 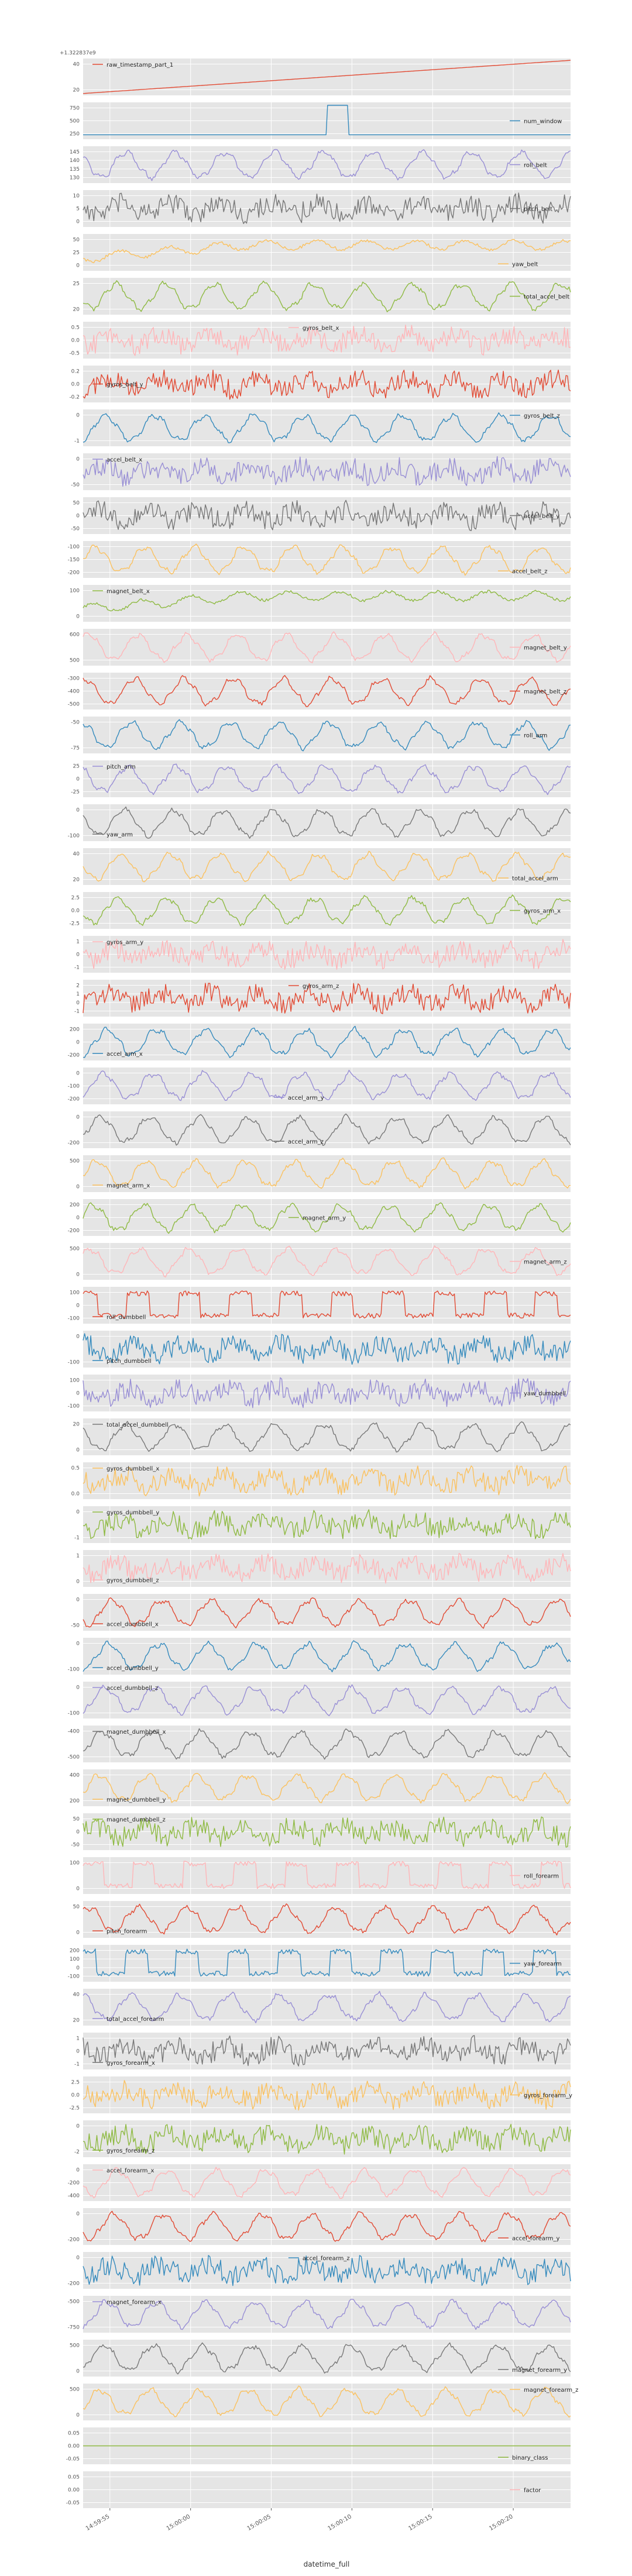 What do you see at coordinates (75, 1249) in the screenshot?
I see `y-tick-label: 500` at bounding box center [75, 1249].